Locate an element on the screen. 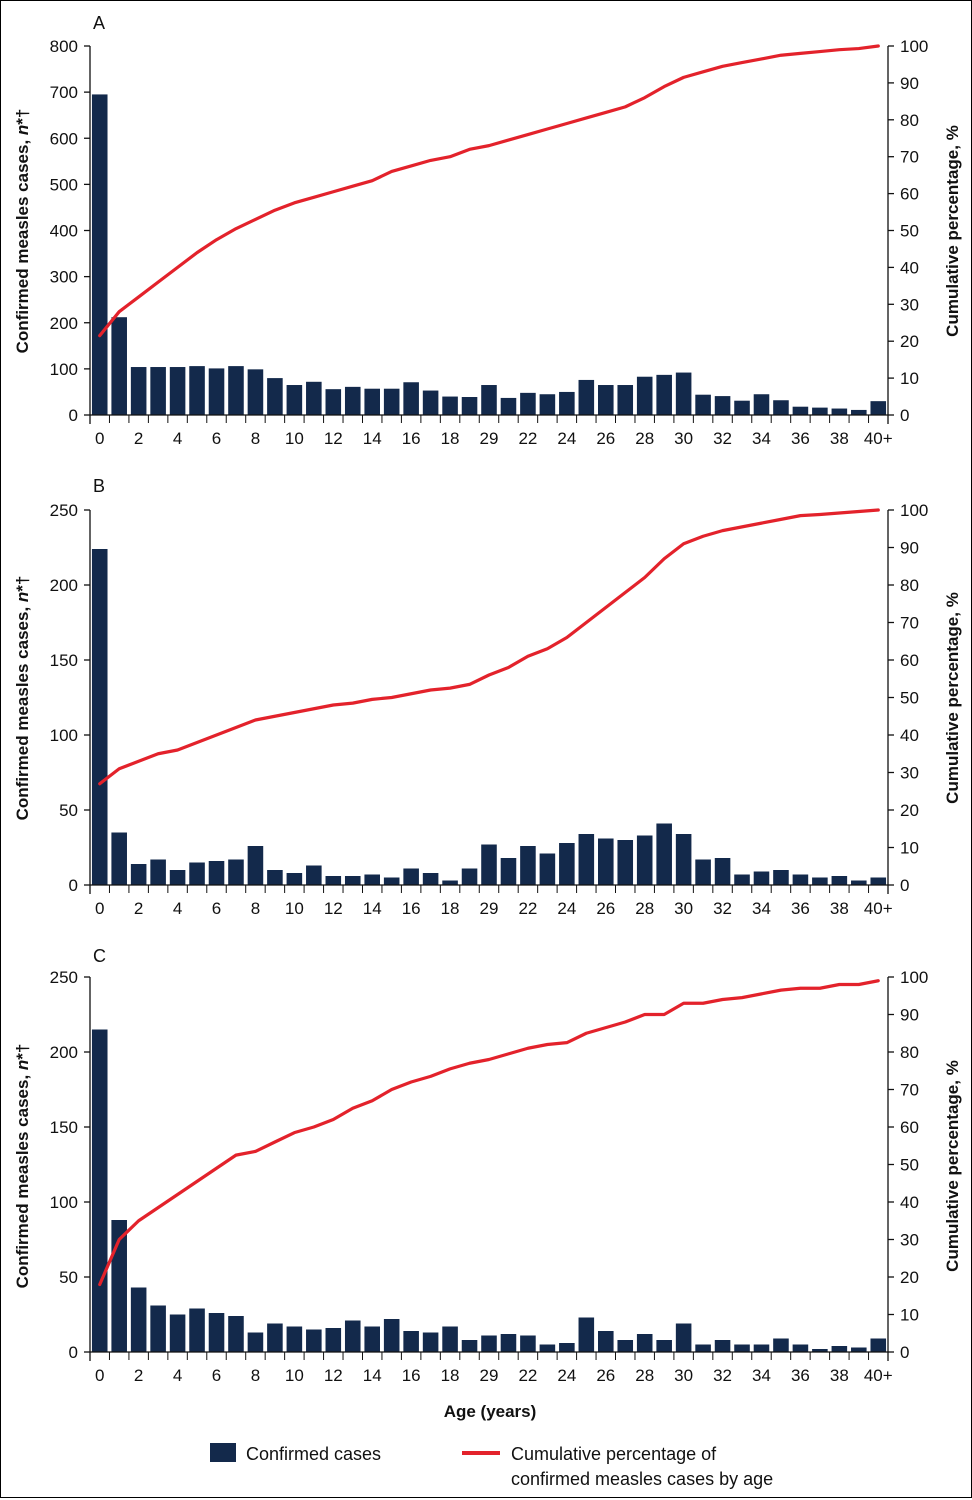 The image size is (972, 1500). x-tick-label-b-12: 24 is located at coordinates (566, 908).